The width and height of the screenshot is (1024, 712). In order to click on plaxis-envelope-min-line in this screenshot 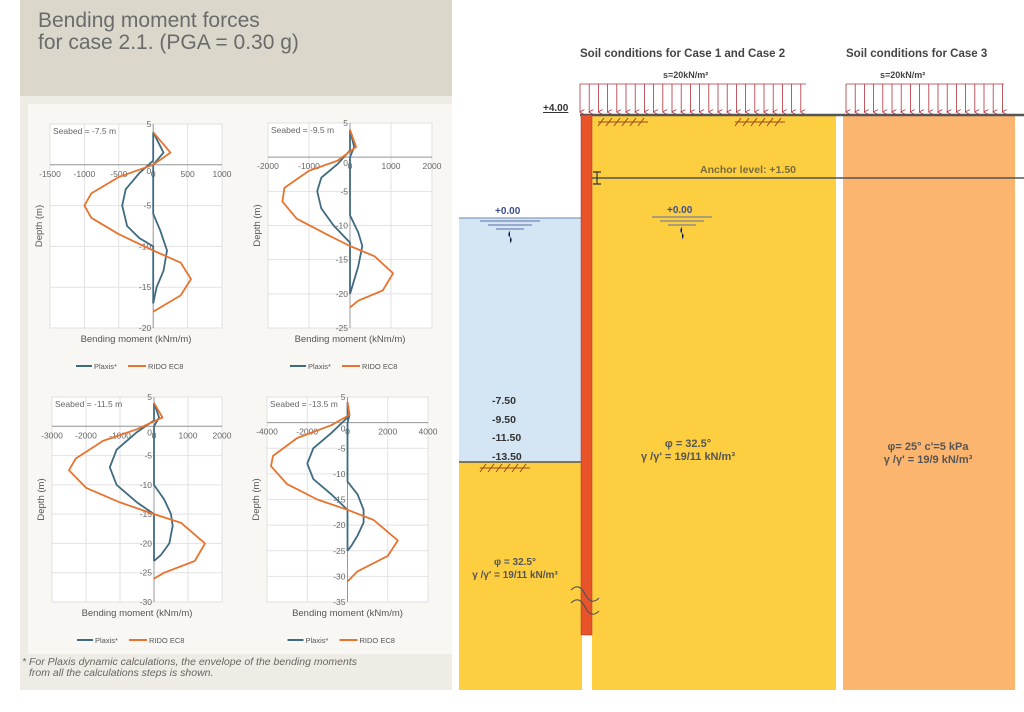, I will do `click(138, 218)`.